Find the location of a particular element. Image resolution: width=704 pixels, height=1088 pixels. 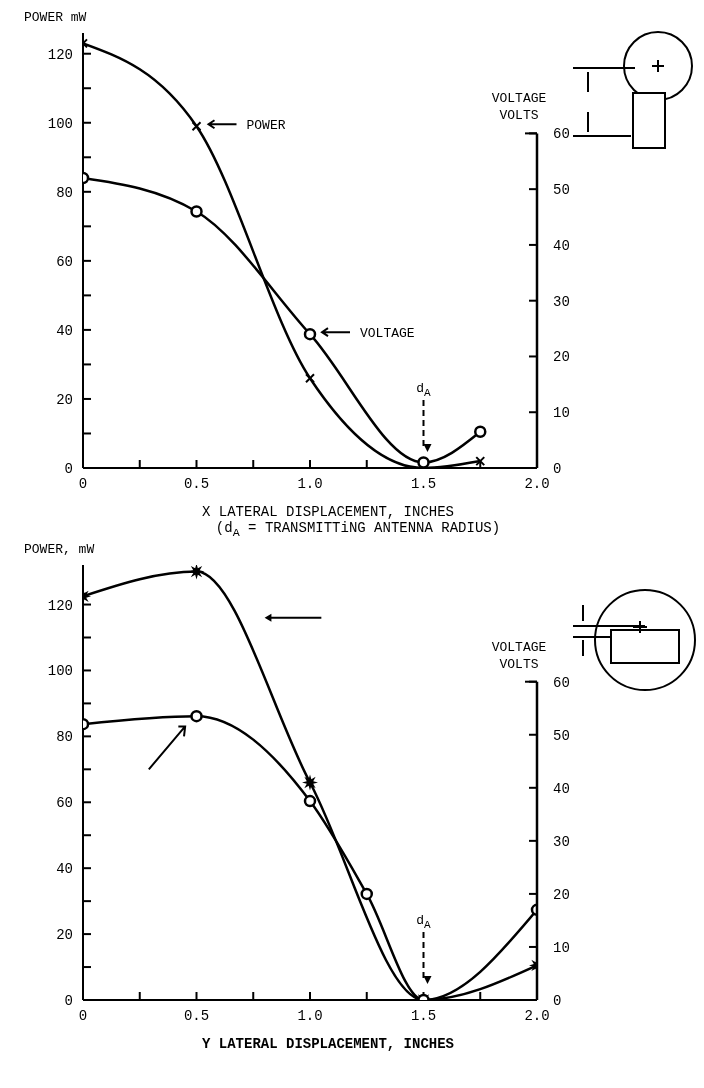

legend-label: VOLTAGE is located at coordinates (387, 334).